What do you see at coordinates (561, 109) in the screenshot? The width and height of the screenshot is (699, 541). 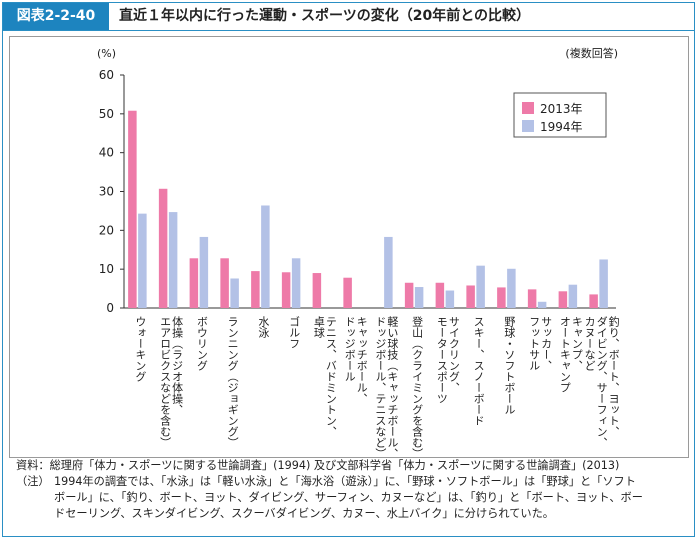 I see `legend-label: 2013年` at bounding box center [561, 109].